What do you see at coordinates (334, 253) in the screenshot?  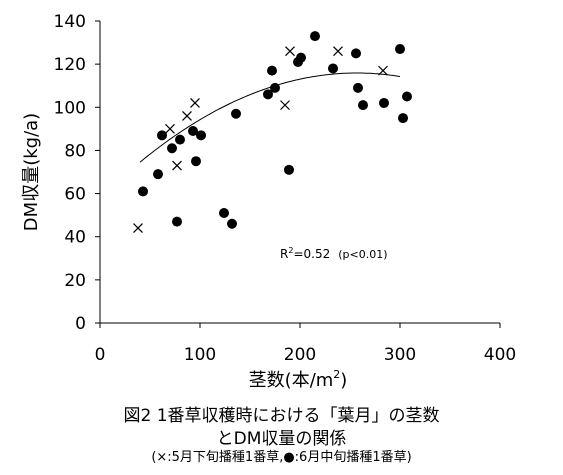 I see `r-squared-annotation: R2=0.52 (p<0.01)` at bounding box center [334, 253].